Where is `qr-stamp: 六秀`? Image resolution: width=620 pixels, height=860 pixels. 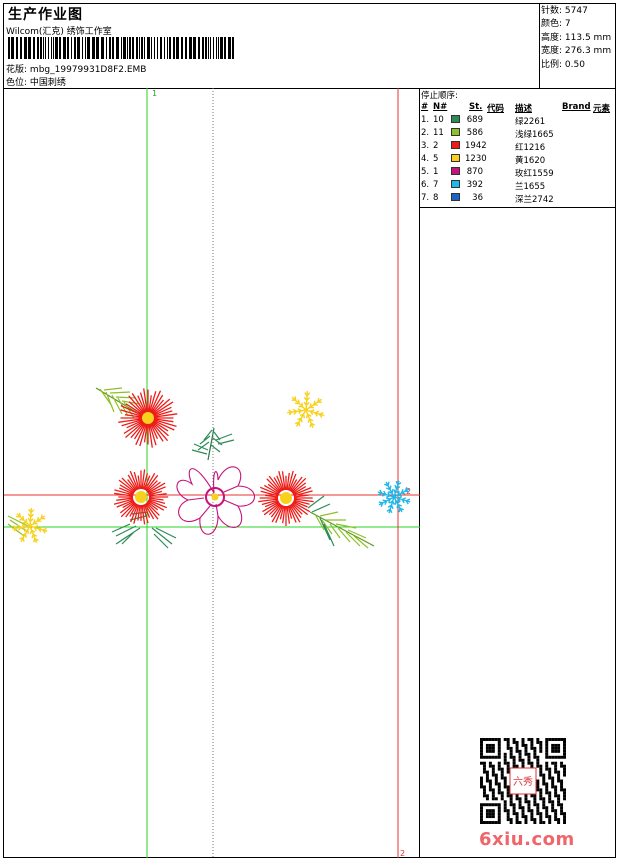
qr-stamp: 六秀 is located at coordinates (523, 782).